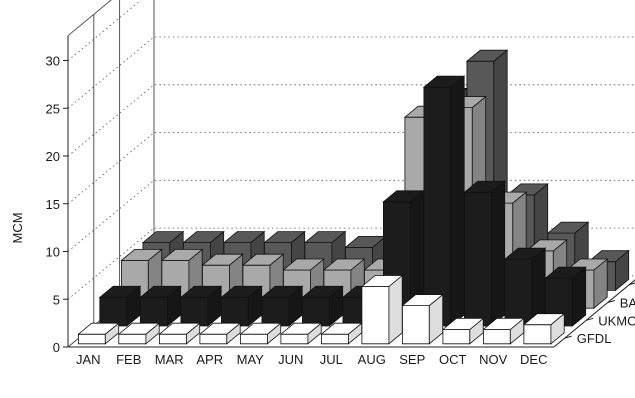 This screenshot has height=398, width=635. I want to click on bar-gfdl-may, so click(260, 333).